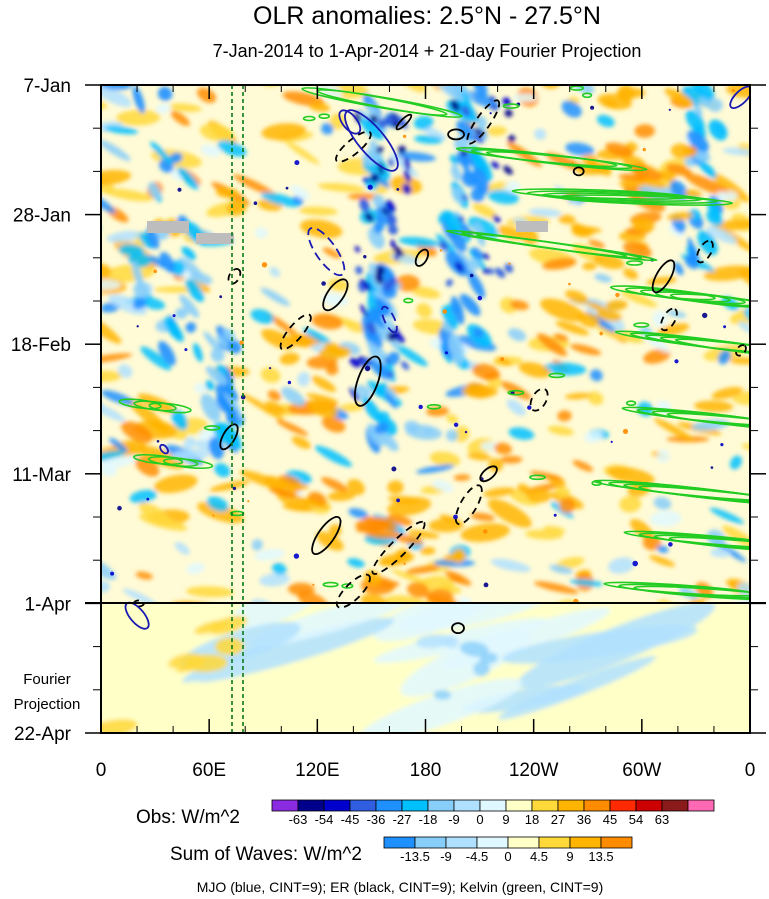 Image resolution: width=769 pixels, height=899 pixels. What do you see at coordinates (477, 856) in the screenshot?
I see `legend-level-label: -4.5` at bounding box center [477, 856].